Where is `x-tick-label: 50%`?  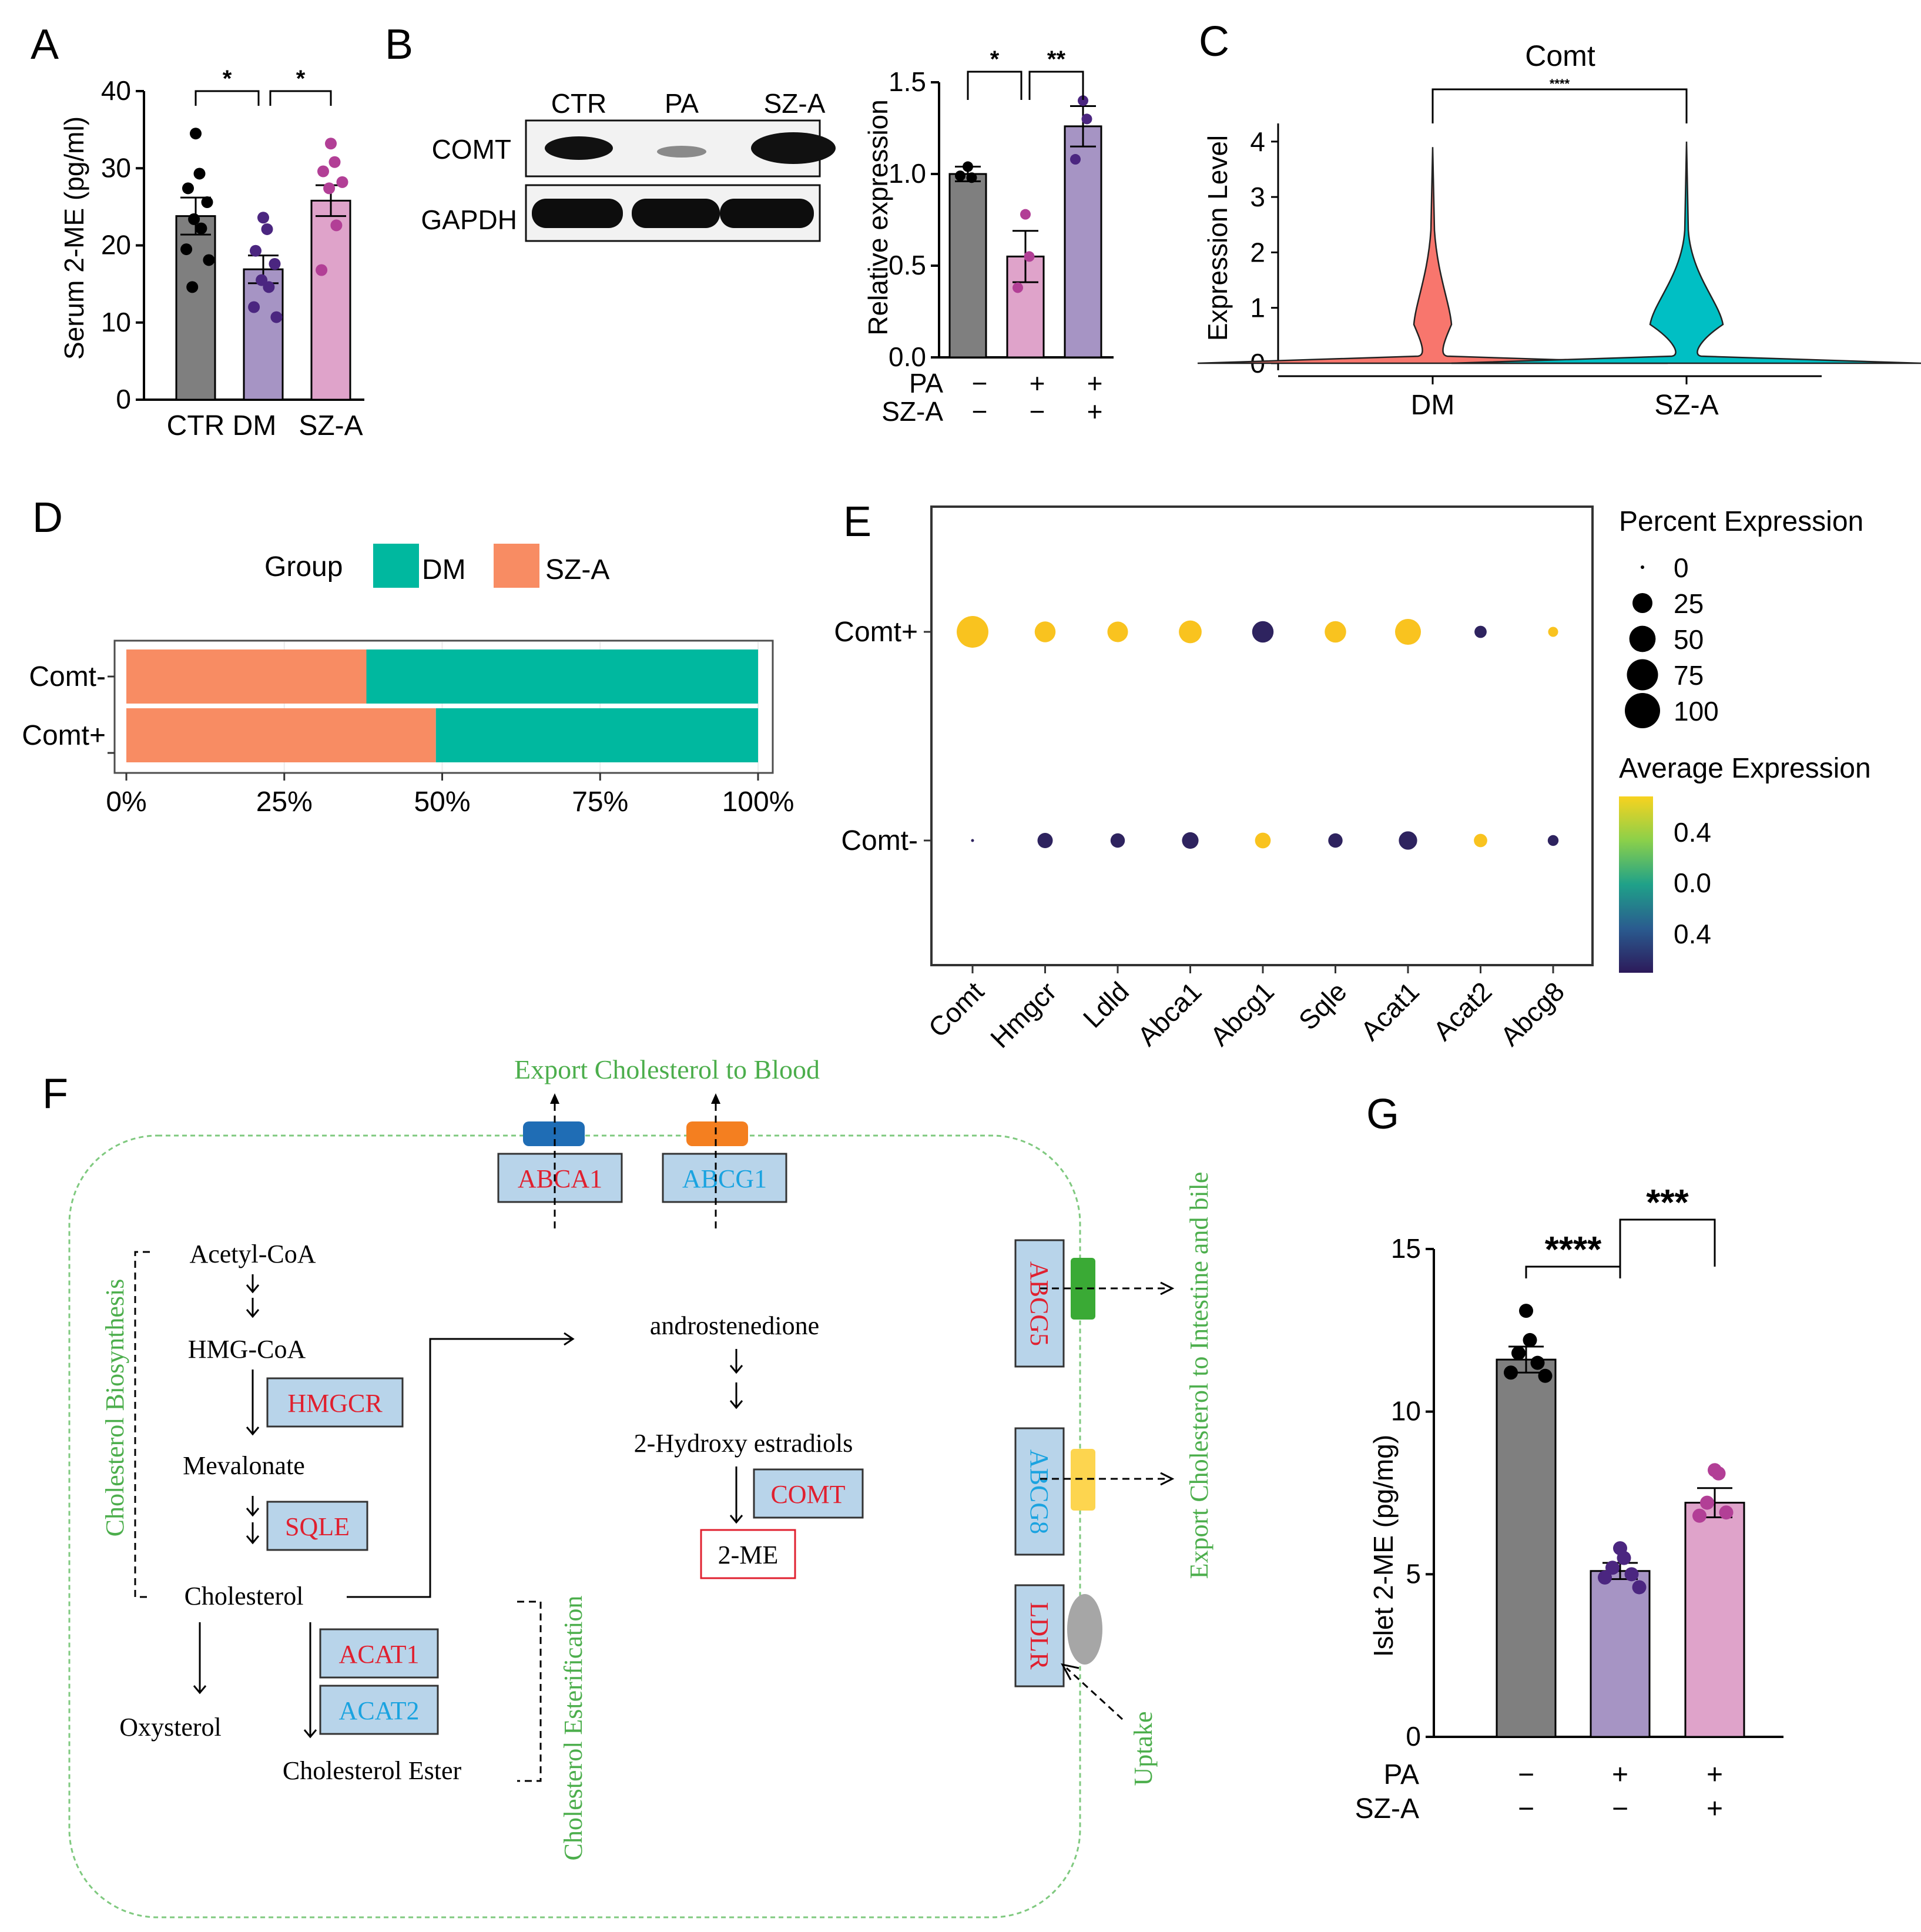
x-tick-label: 50% is located at coordinates (442, 802).